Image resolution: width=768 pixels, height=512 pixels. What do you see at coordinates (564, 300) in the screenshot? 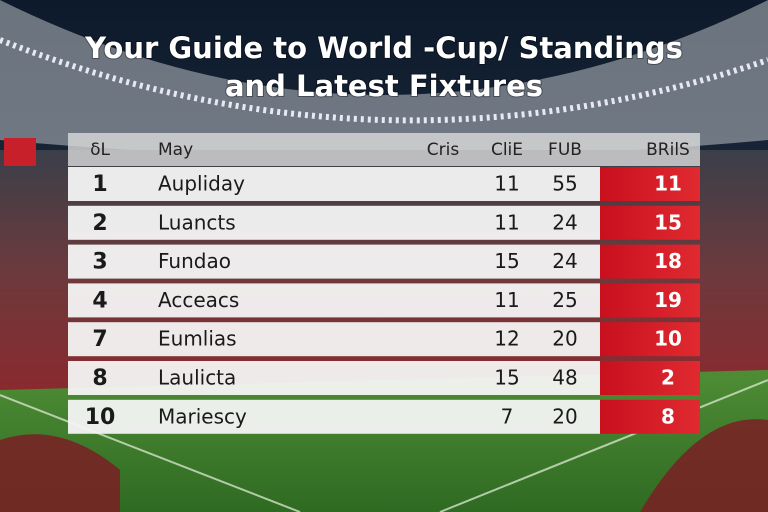
I see `cell-value: 25` at bounding box center [564, 300].